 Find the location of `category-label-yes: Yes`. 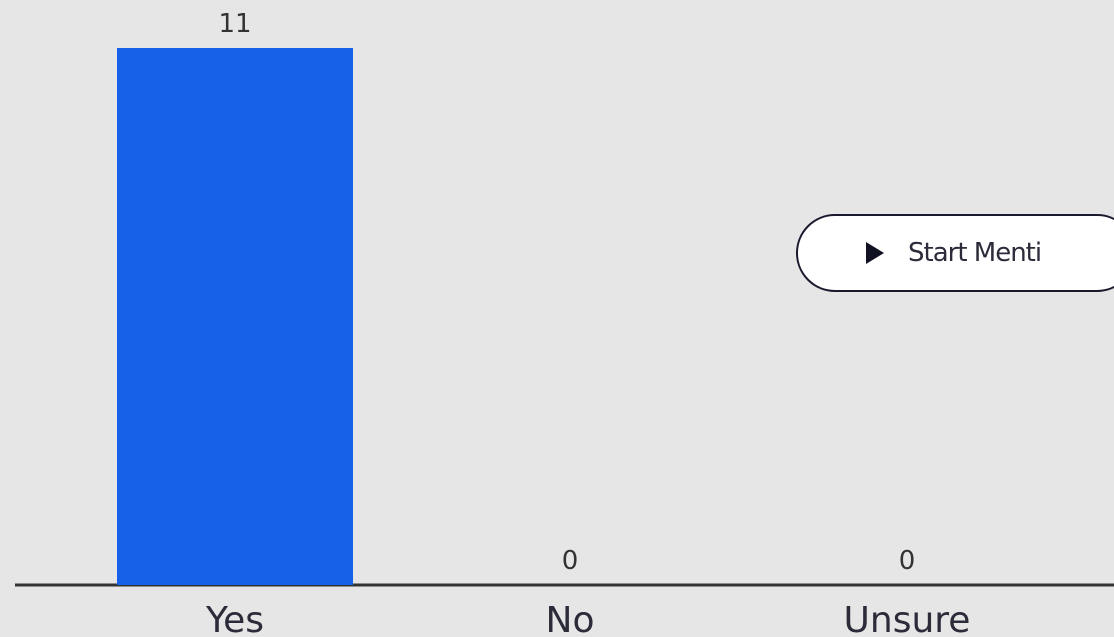

category-label-yes: Yes is located at coordinates (234, 618).